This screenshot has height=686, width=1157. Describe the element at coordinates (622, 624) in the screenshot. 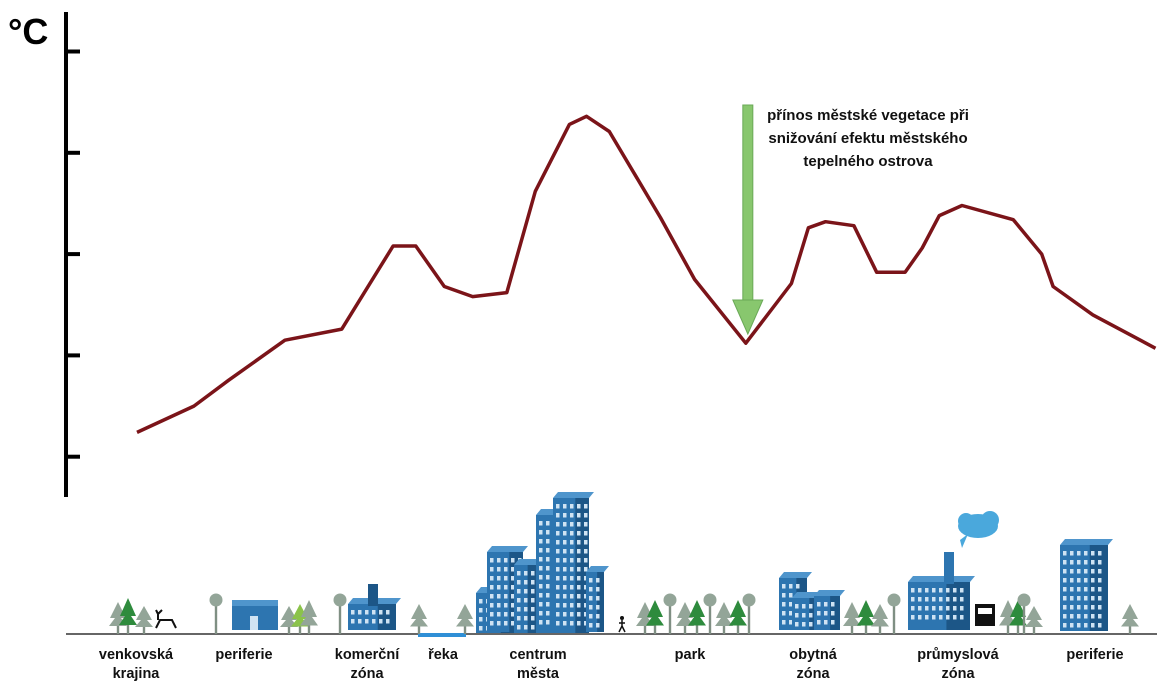

I see `pedestrian-icon` at that location.